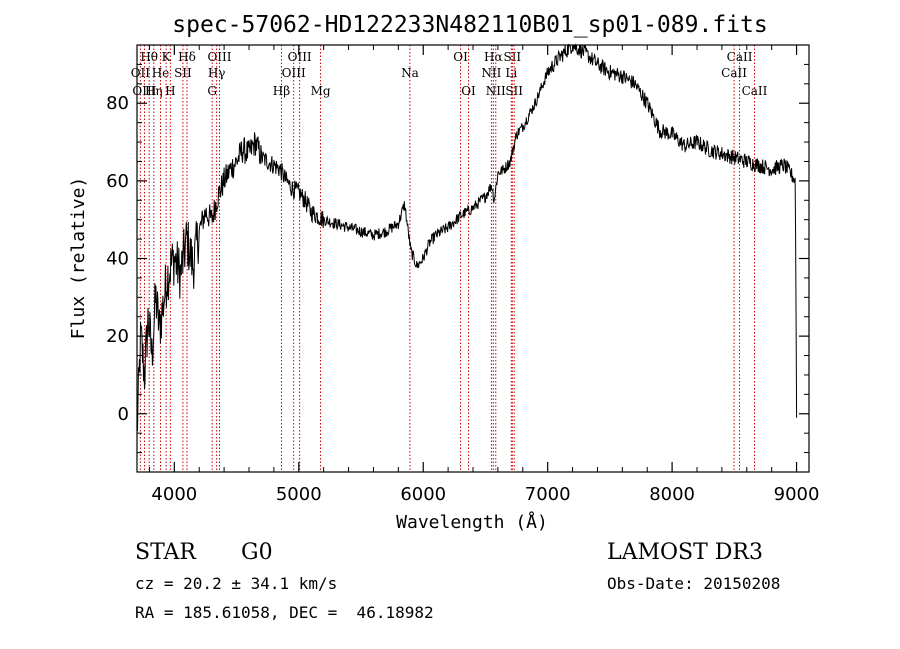 The image size is (900, 649). I want to click on spectral-line-label: He, so click(161, 73).